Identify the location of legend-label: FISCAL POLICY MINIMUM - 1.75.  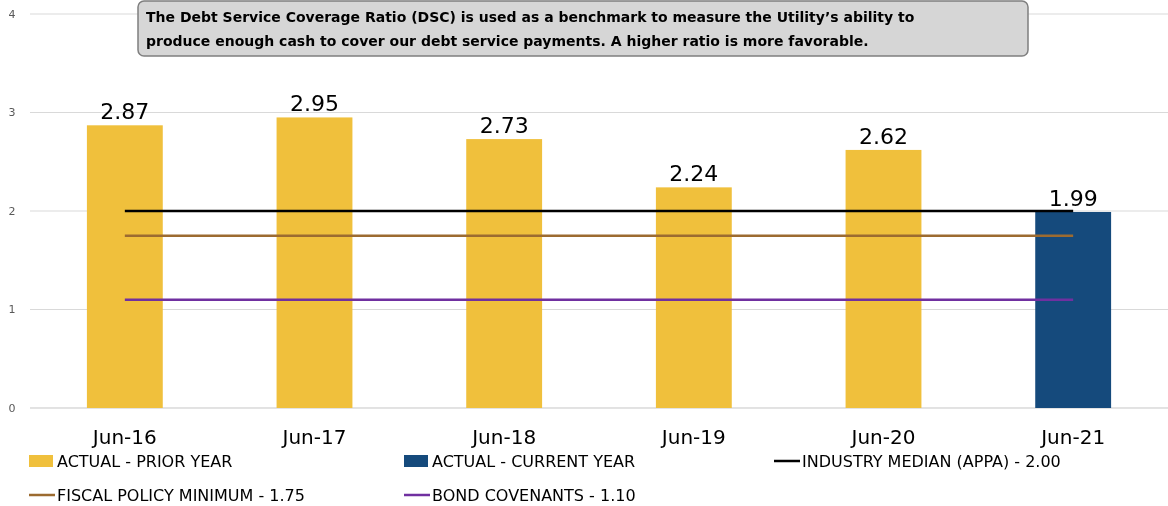
(181, 495).